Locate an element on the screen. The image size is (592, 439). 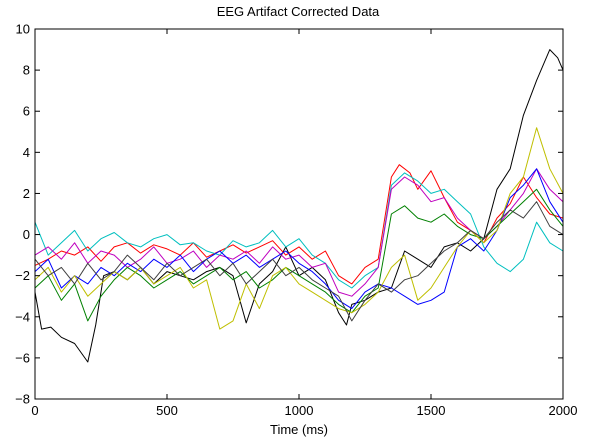
x-axis-label: Time (ms) is located at coordinates (299, 429).